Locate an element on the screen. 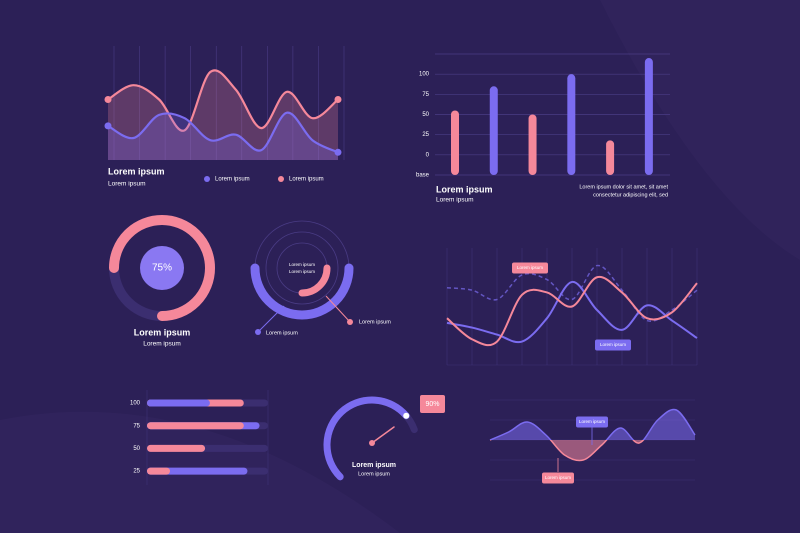 The width and height of the screenshot is (800, 533). ring-guide is located at coordinates (302, 268).